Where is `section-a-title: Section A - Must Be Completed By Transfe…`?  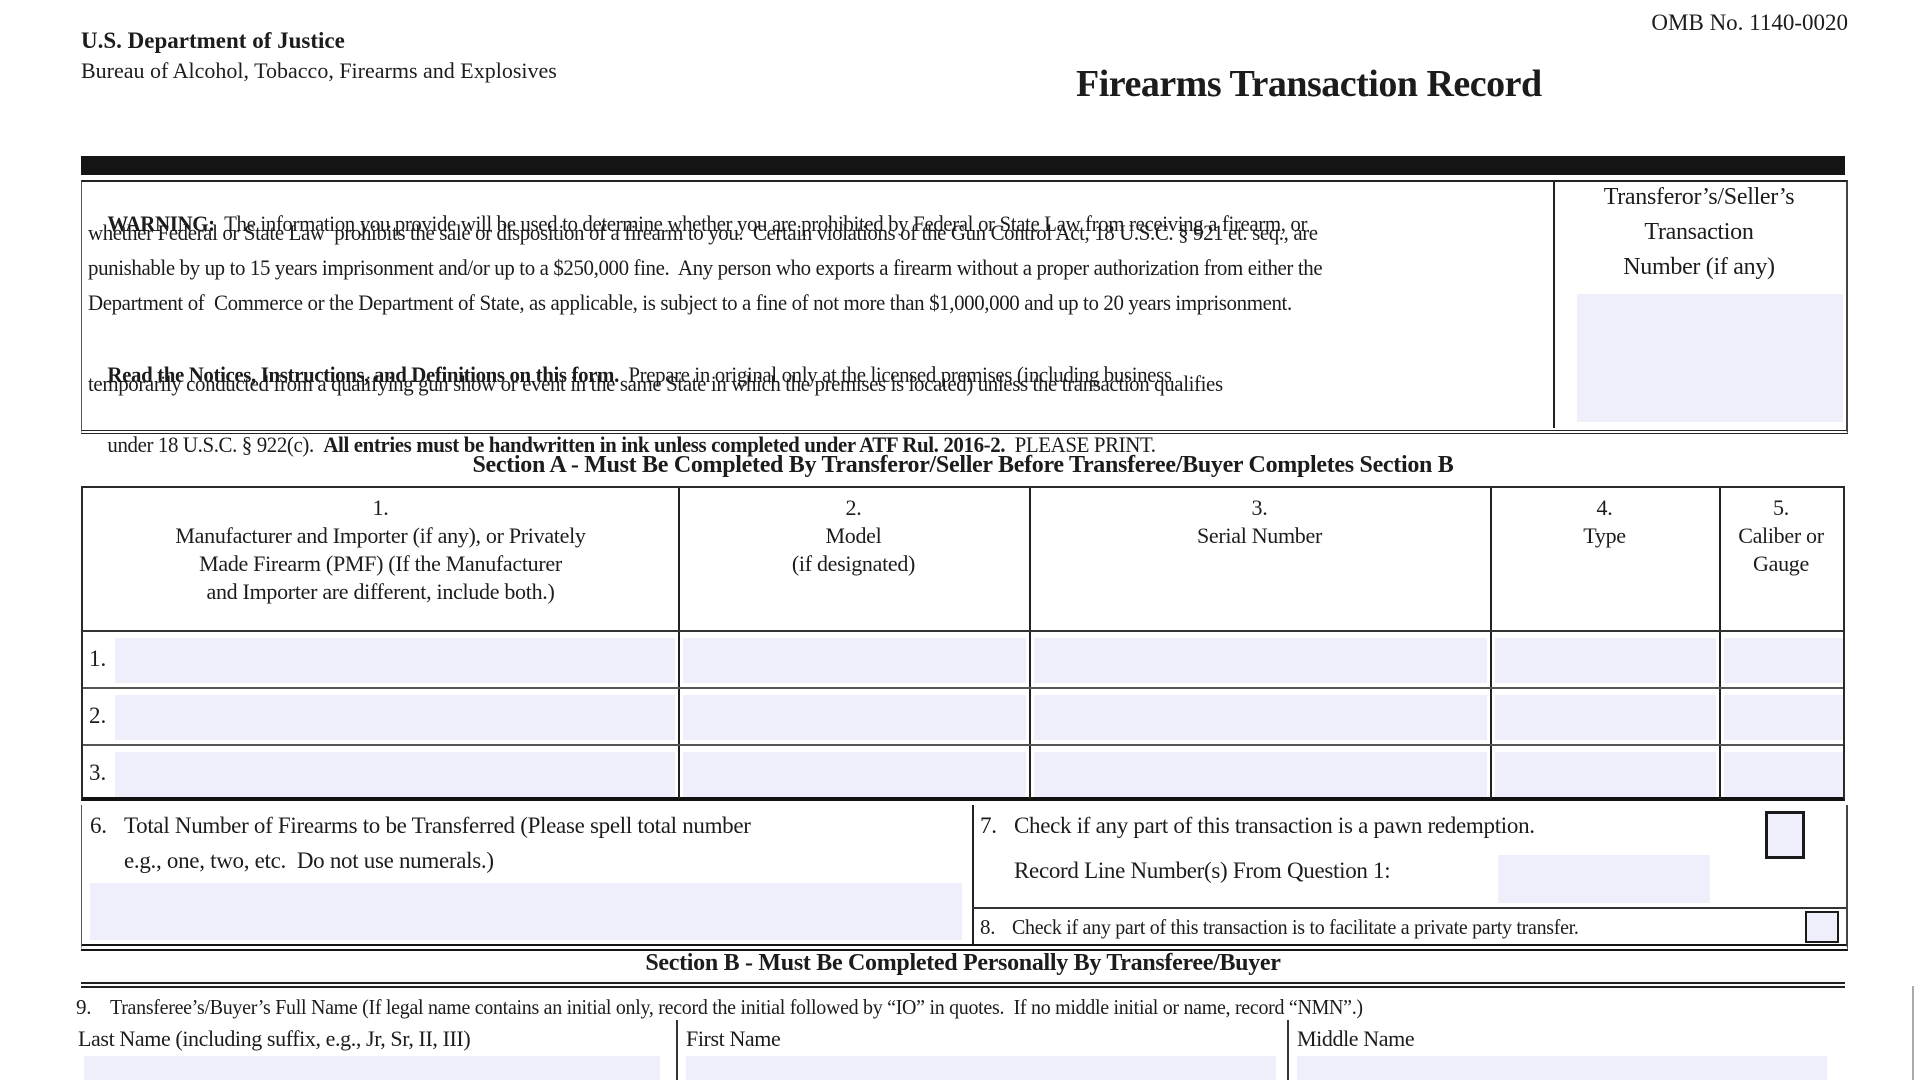
section-a-title: Section A - Must Be Completed By Transfe… is located at coordinates (963, 465).